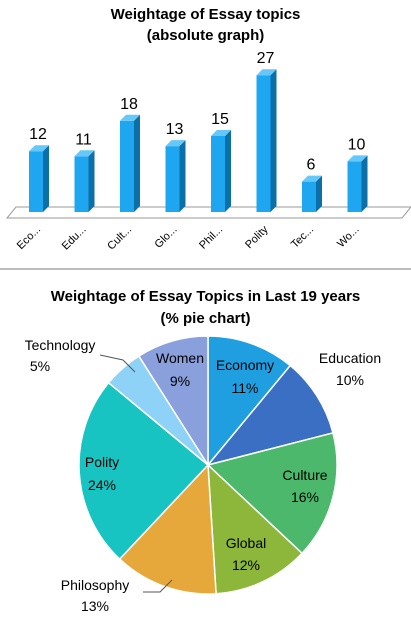 The image size is (411, 620). Describe the element at coordinates (180, 381) in the screenshot. I see `pie-percent-label: 9%` at that location.